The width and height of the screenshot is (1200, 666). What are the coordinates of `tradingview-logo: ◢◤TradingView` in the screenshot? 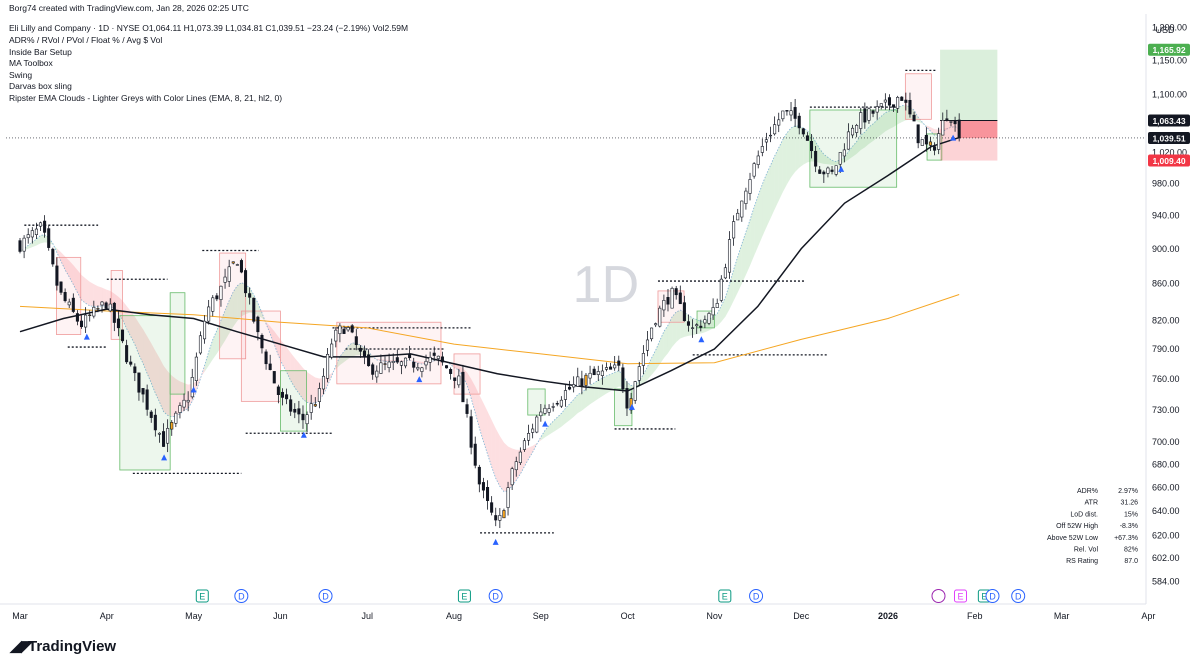 It's located at (63, 646).